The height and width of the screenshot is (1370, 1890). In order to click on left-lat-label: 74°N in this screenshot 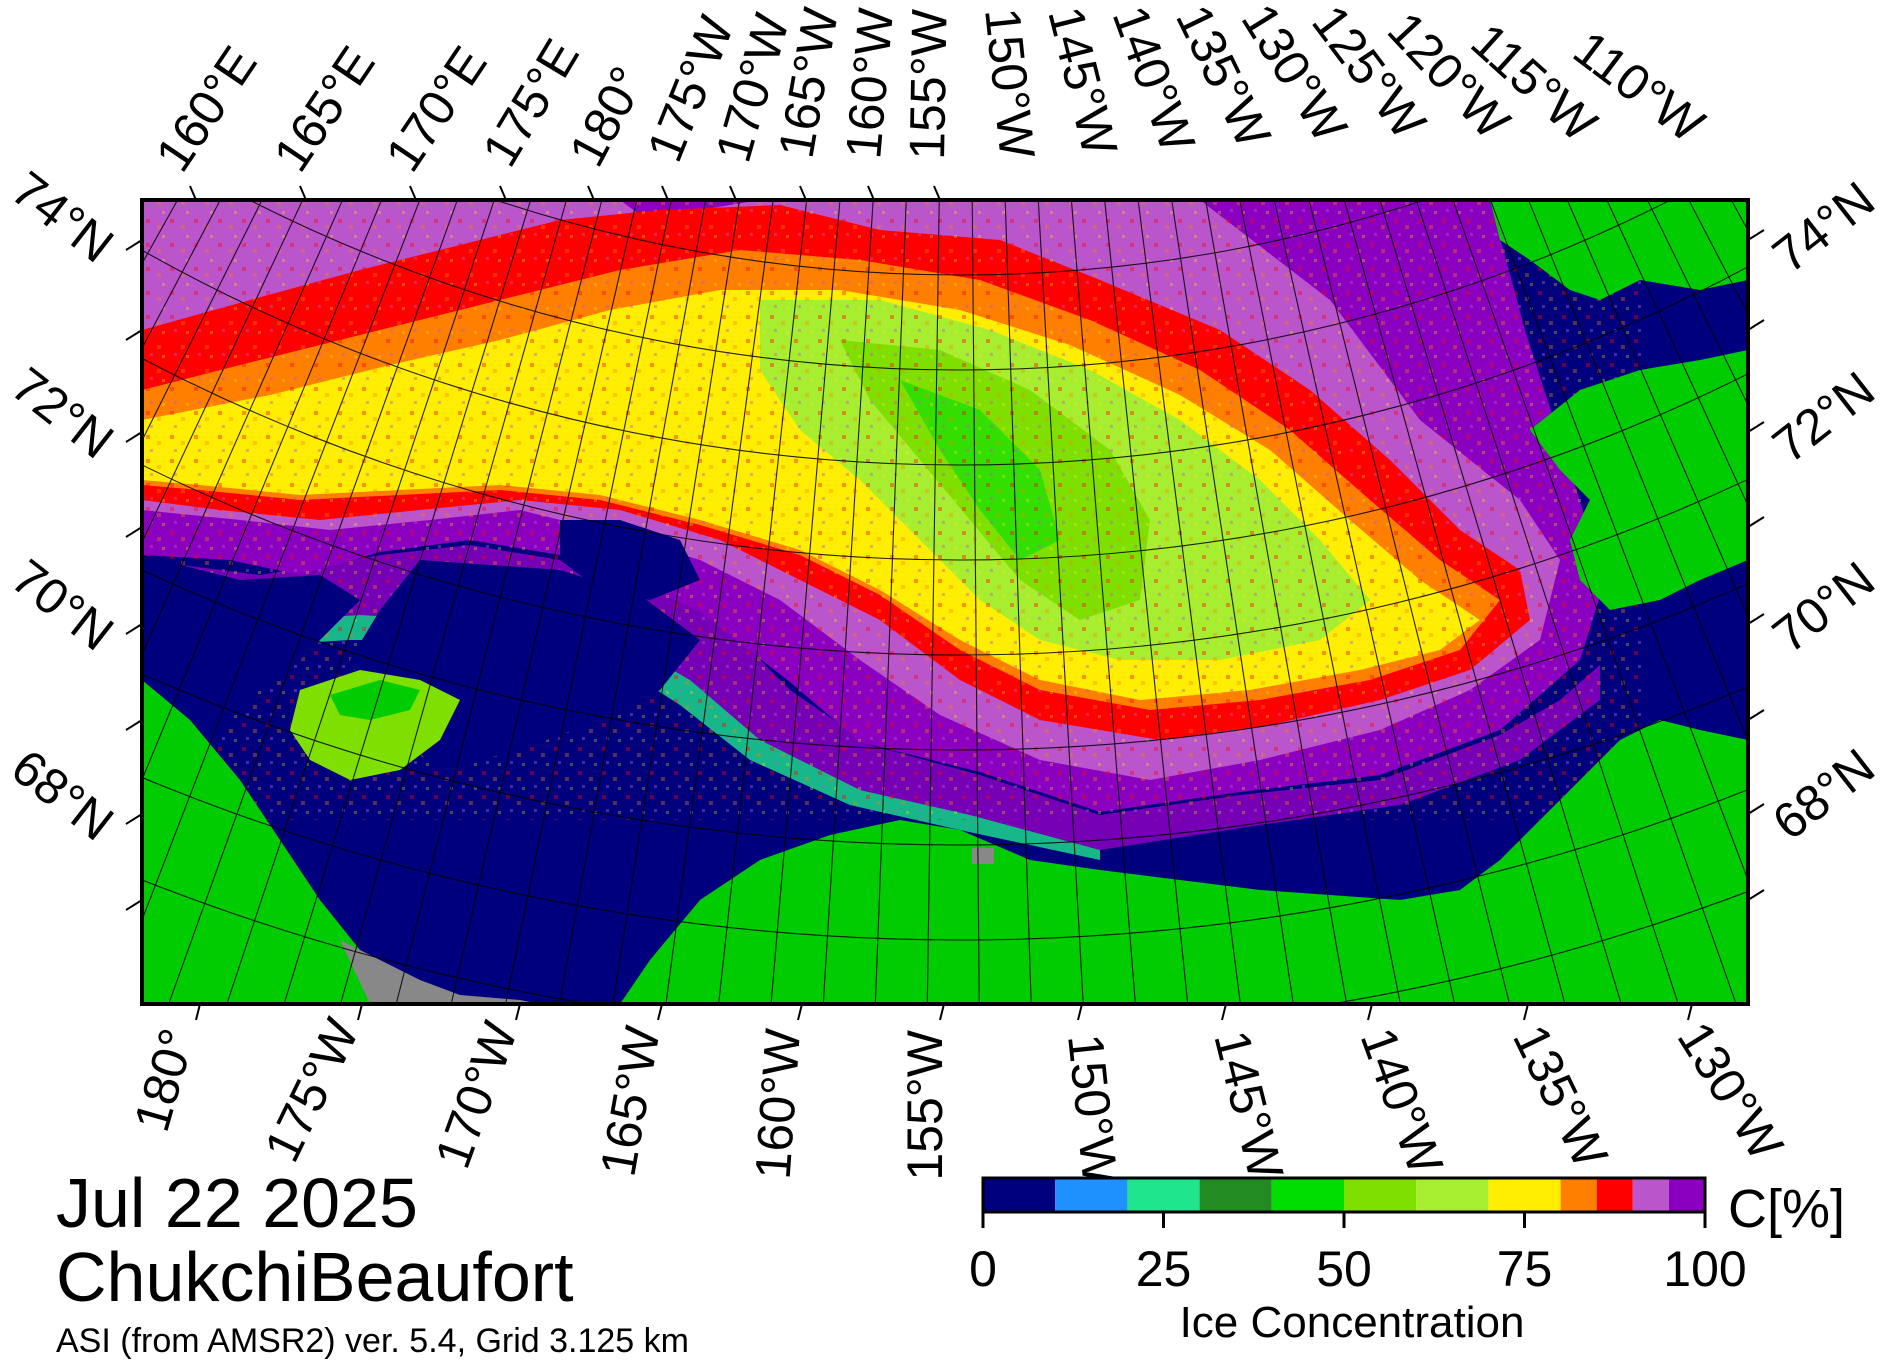, I will do `click(62, 217)`.